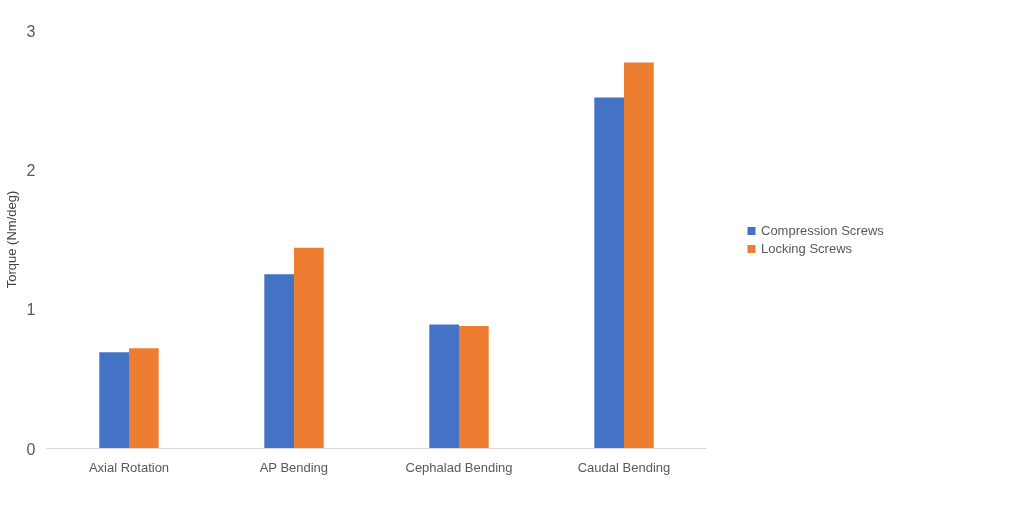 This screenshot has height=522, width=1021. Describe the element at coordinates (31, 170) in the screenshot. I see `y-tick-label: 2` at that location.